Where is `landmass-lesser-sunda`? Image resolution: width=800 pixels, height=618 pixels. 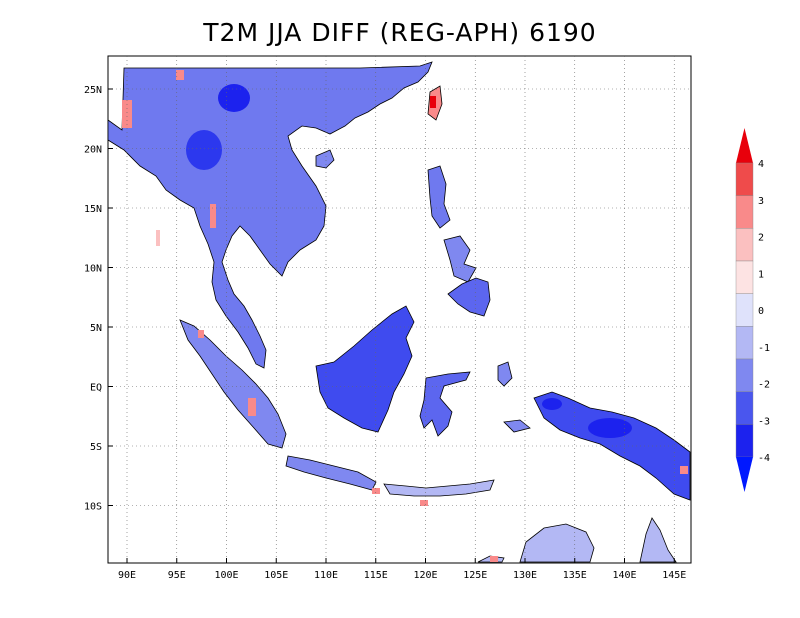 landmass-lesser-sunda is located at coordinates (439, 488).